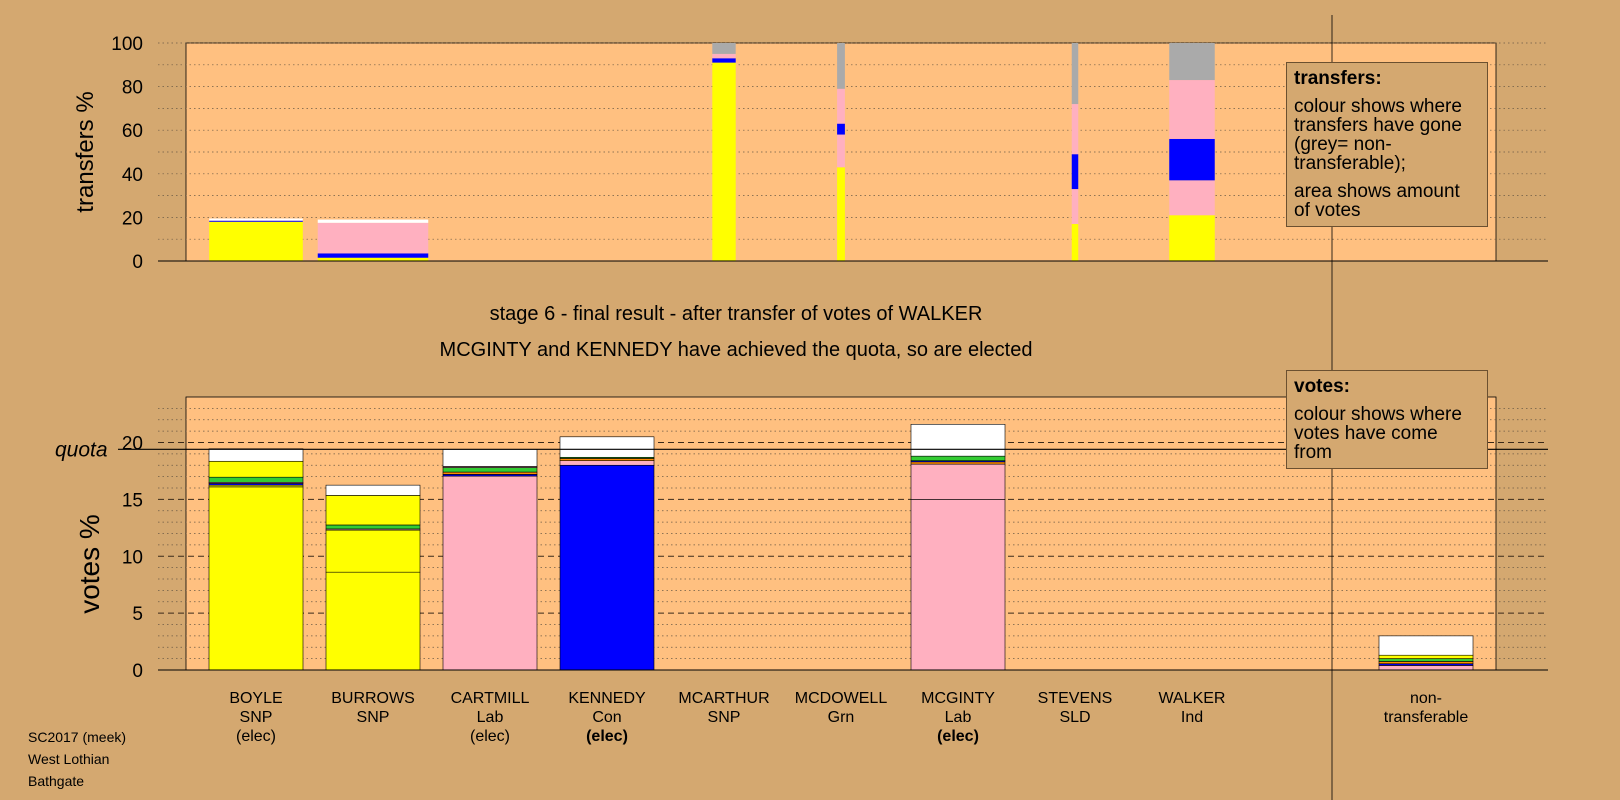 The height and width of the screenshot is (800, 1620). I want to click on votes-y-tick-label: 0, so click(137, 671).